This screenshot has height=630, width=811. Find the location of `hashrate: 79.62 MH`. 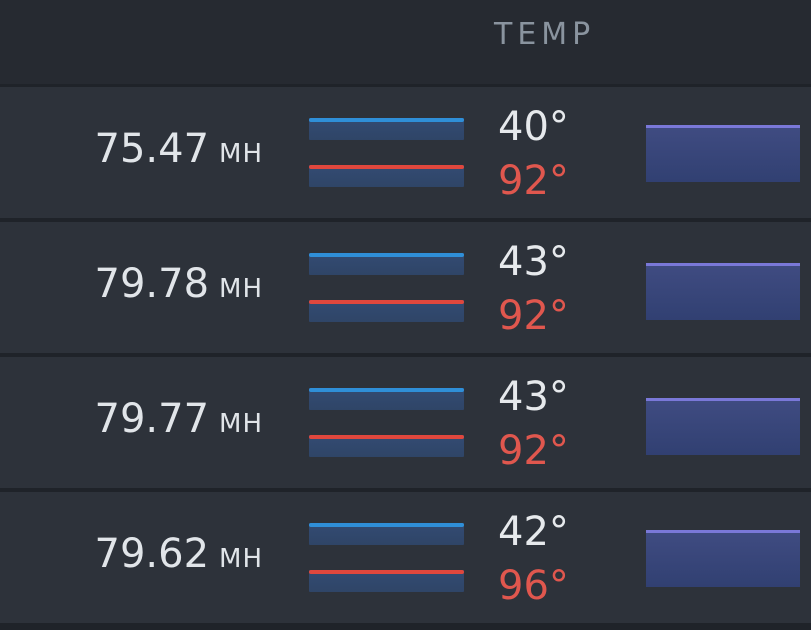

hashrate: 79.62 MH is located at coordinates (179, 554).